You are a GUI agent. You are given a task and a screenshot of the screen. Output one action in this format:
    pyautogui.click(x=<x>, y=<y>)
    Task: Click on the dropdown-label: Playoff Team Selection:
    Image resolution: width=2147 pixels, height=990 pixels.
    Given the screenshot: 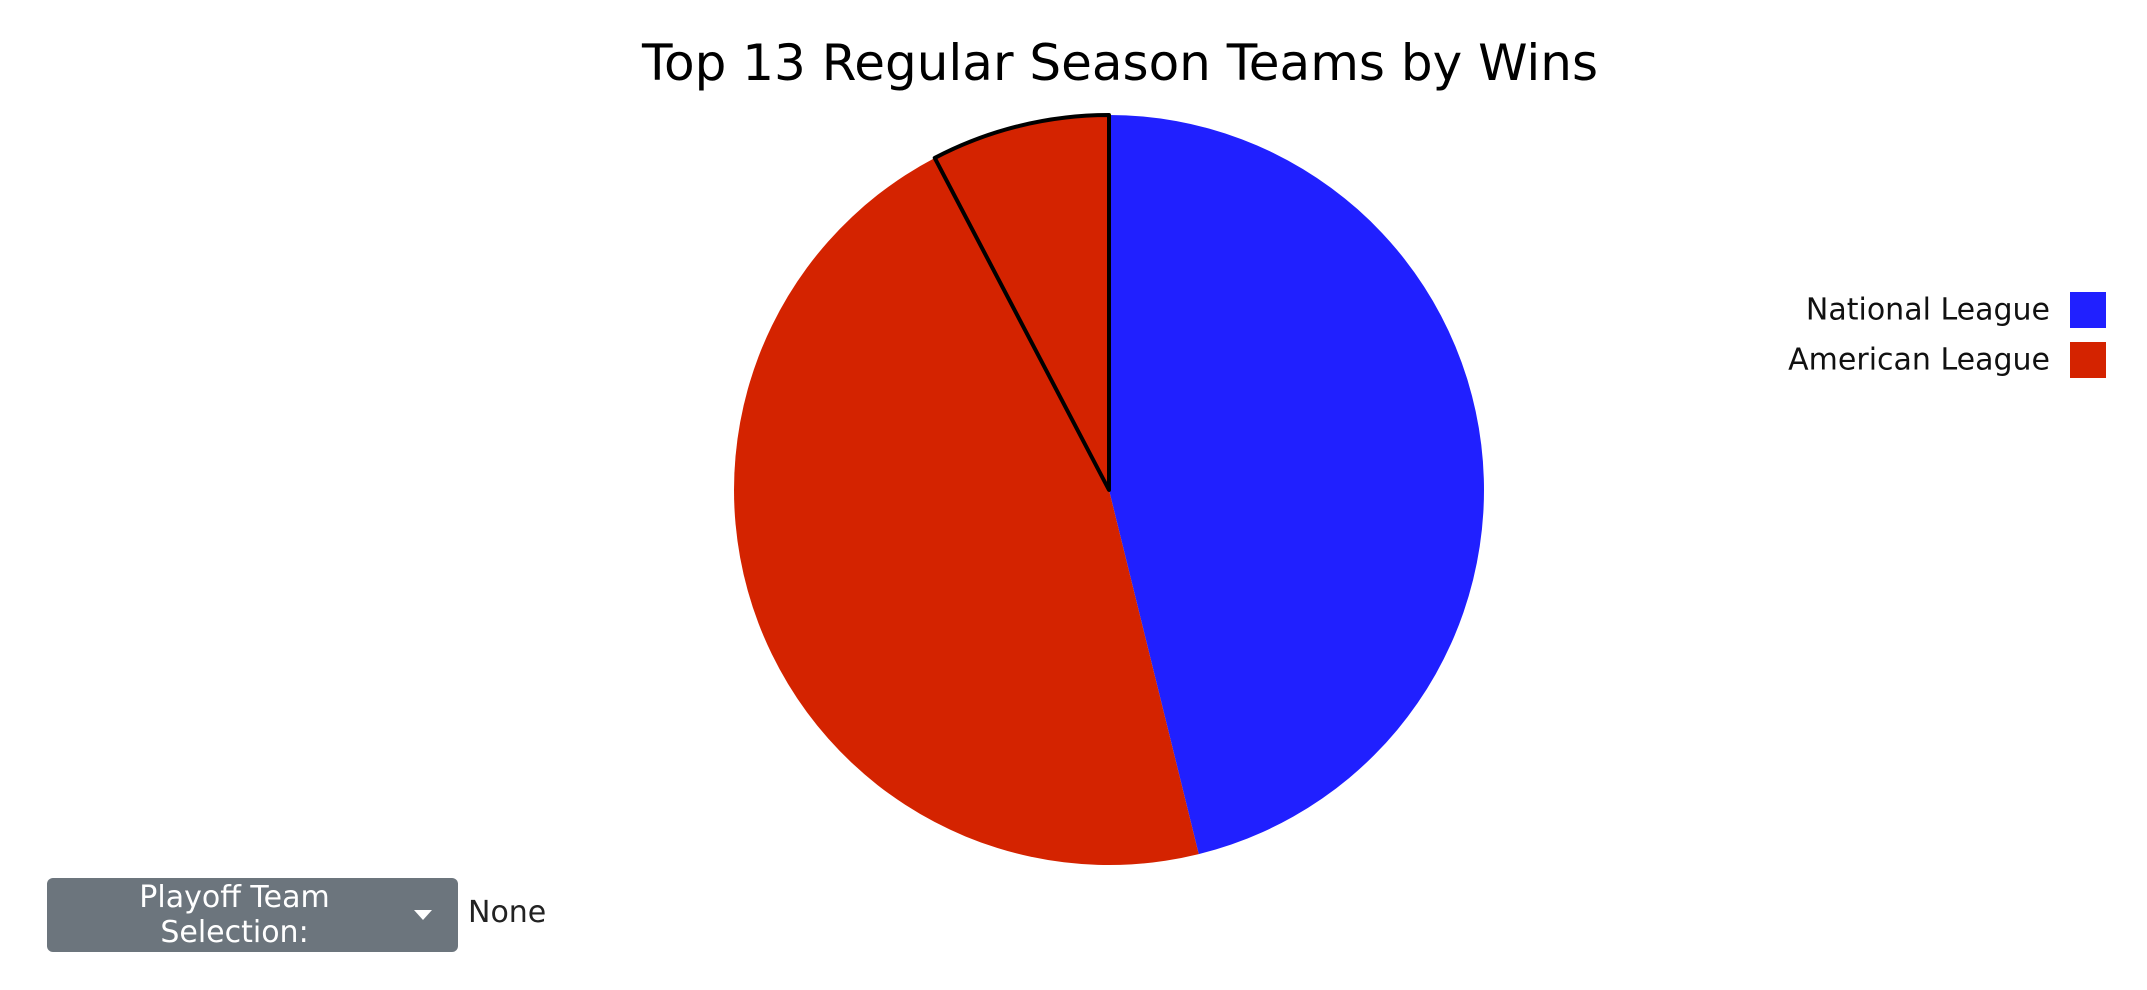 What is the action you would take?
    pyautogui.click(x=234, y=915)
    